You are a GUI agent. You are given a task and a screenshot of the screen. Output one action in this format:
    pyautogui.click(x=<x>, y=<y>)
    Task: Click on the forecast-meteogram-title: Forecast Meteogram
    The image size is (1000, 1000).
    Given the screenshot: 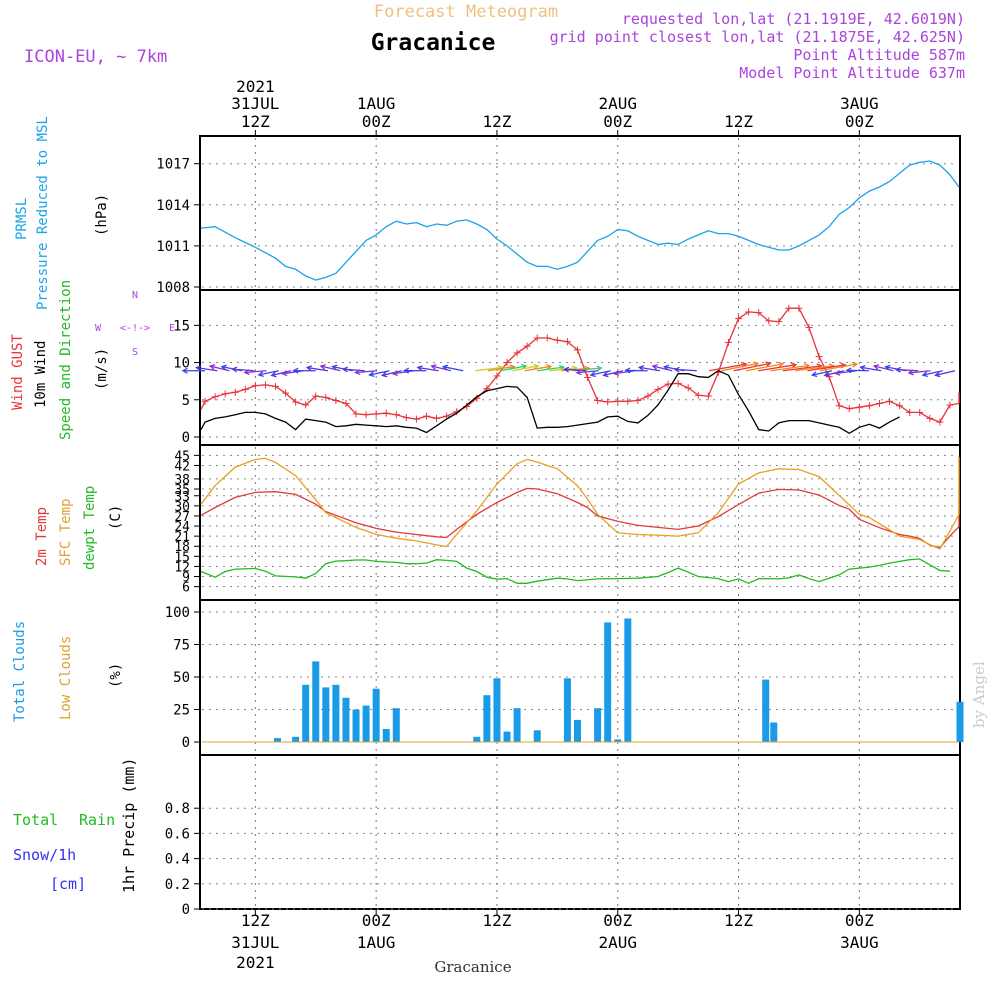 What is the action you would take?
    pyautogui.click(x=466, y=12)
    